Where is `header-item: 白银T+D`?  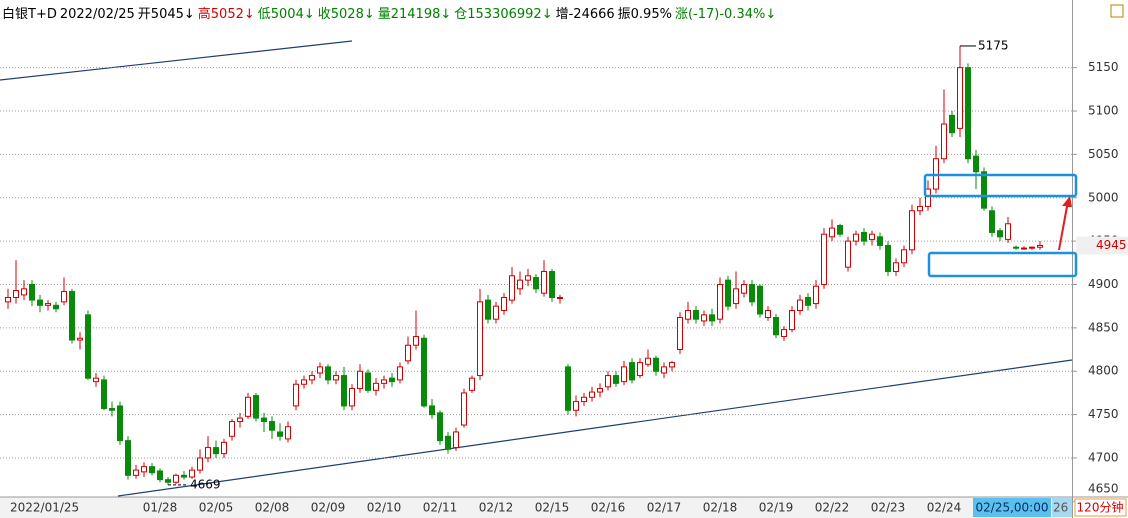
header-item: 白银T+D is located at coordinates (29, 14).